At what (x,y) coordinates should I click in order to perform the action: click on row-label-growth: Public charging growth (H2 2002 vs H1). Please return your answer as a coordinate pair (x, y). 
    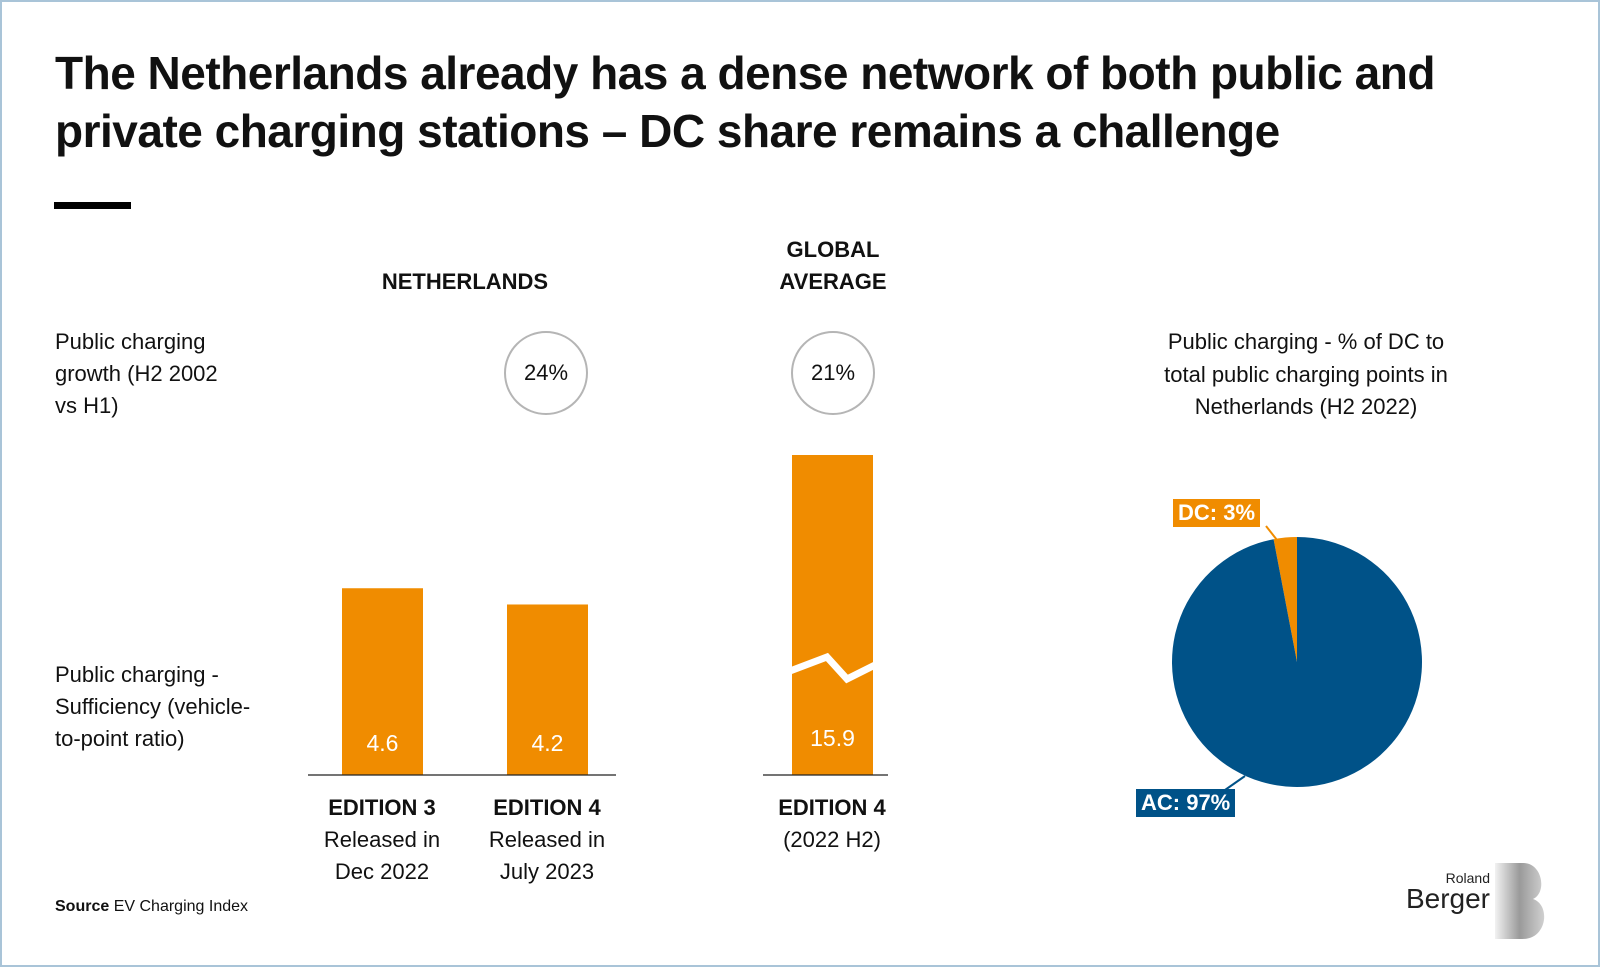
    Looking at the image, I should click on (136, 373).